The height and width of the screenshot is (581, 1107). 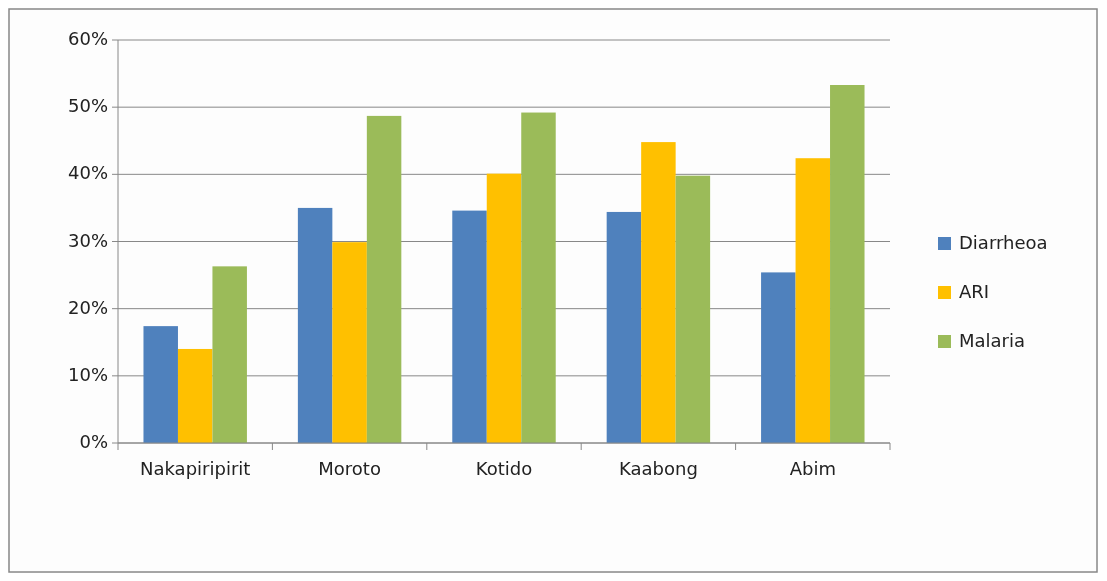 What do you see at coordinates (87, 307) in the screenshot?
I see `y-tick-label: 20%` at bounding box center [87, 307].